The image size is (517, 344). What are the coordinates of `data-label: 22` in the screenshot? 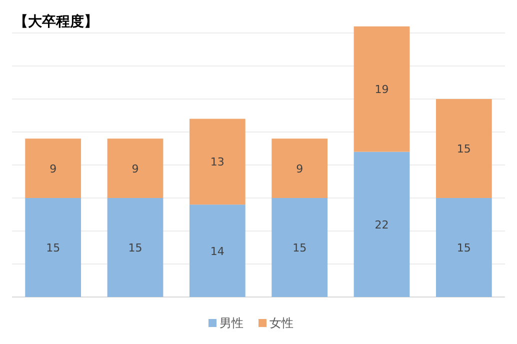 It's located at (381, 225).